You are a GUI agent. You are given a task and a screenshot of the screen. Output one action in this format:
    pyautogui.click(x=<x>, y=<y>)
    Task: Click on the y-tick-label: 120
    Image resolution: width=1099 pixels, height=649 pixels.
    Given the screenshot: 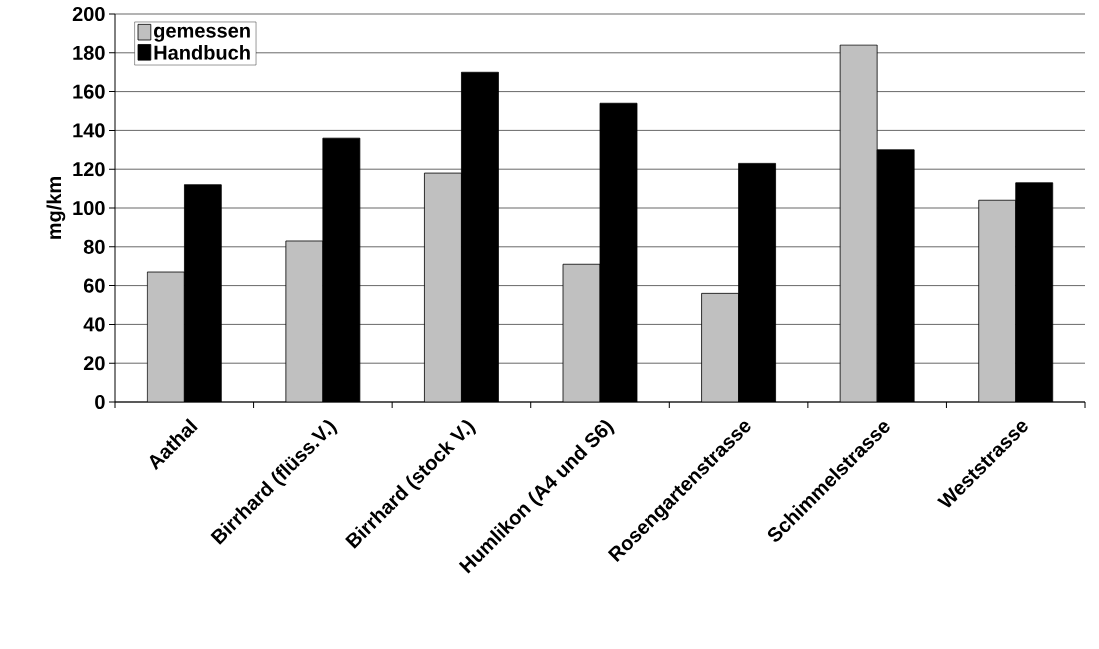 What is the action you would take?
    pyautogui.click(x=89, y=169)
    